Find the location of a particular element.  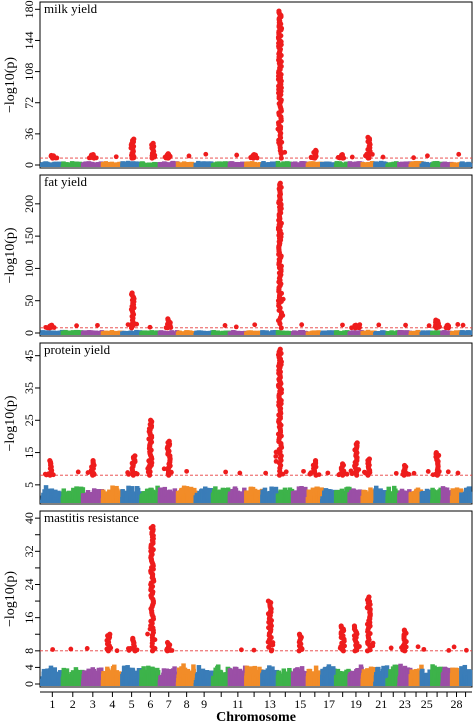

y-tick-label: 50 is located at coordinates (29, 301).